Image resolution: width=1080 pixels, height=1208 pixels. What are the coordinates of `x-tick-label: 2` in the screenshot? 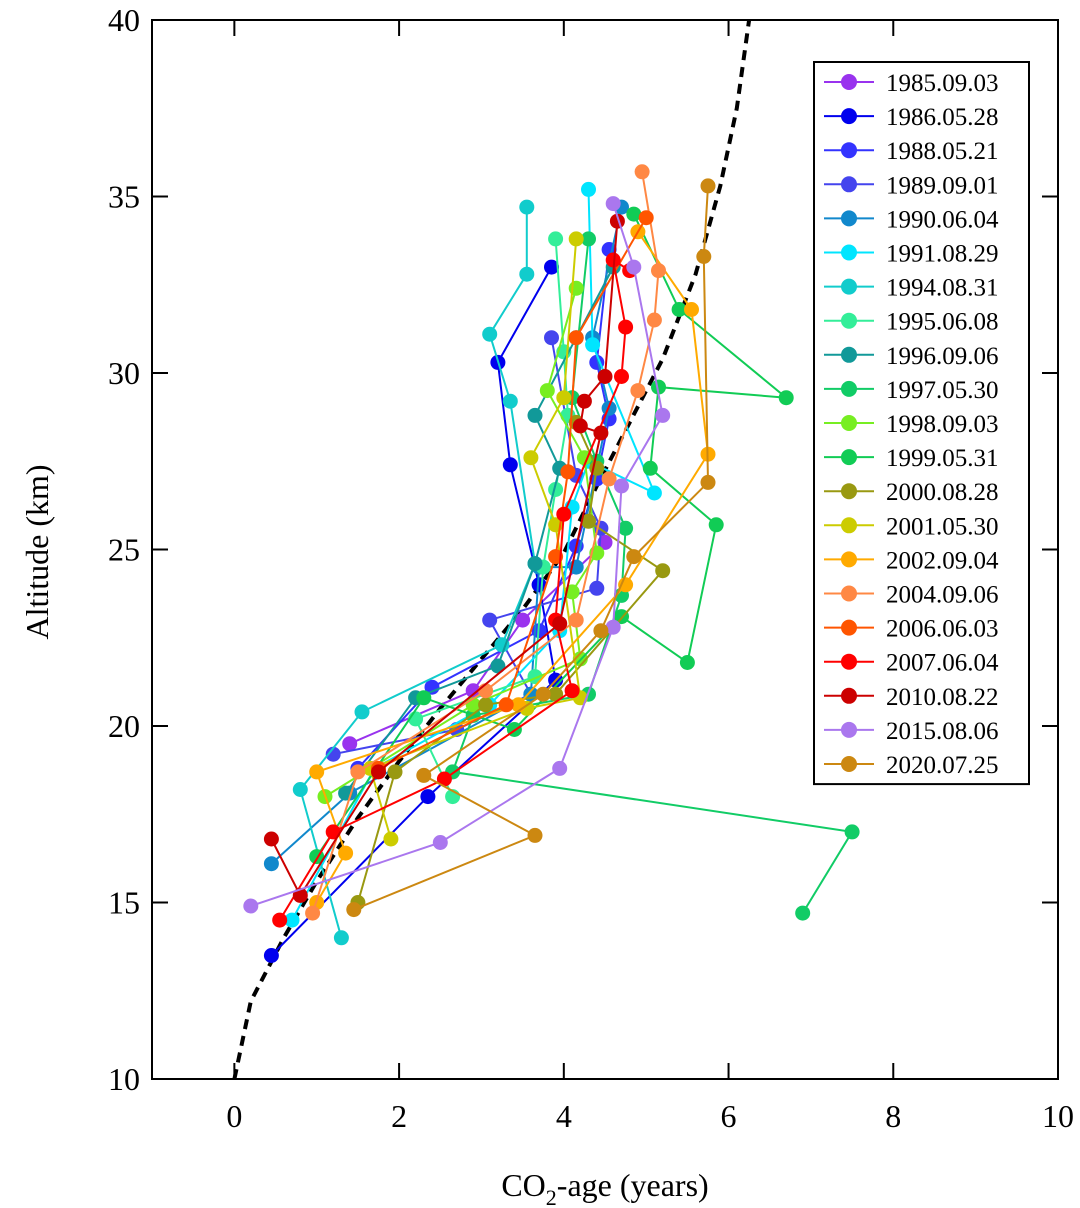 It's located at (399, 1116).